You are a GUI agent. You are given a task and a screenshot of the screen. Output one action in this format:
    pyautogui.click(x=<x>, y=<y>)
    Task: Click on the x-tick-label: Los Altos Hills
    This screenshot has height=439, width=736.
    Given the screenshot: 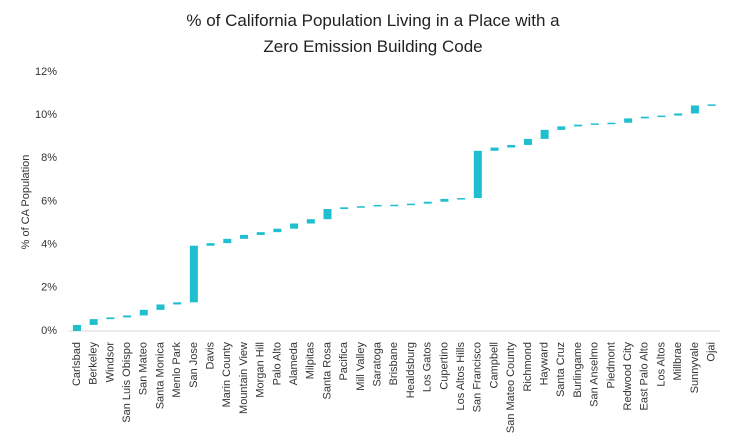 What is the action you would take?
    pyautogui.click(x=461, y=376)
    